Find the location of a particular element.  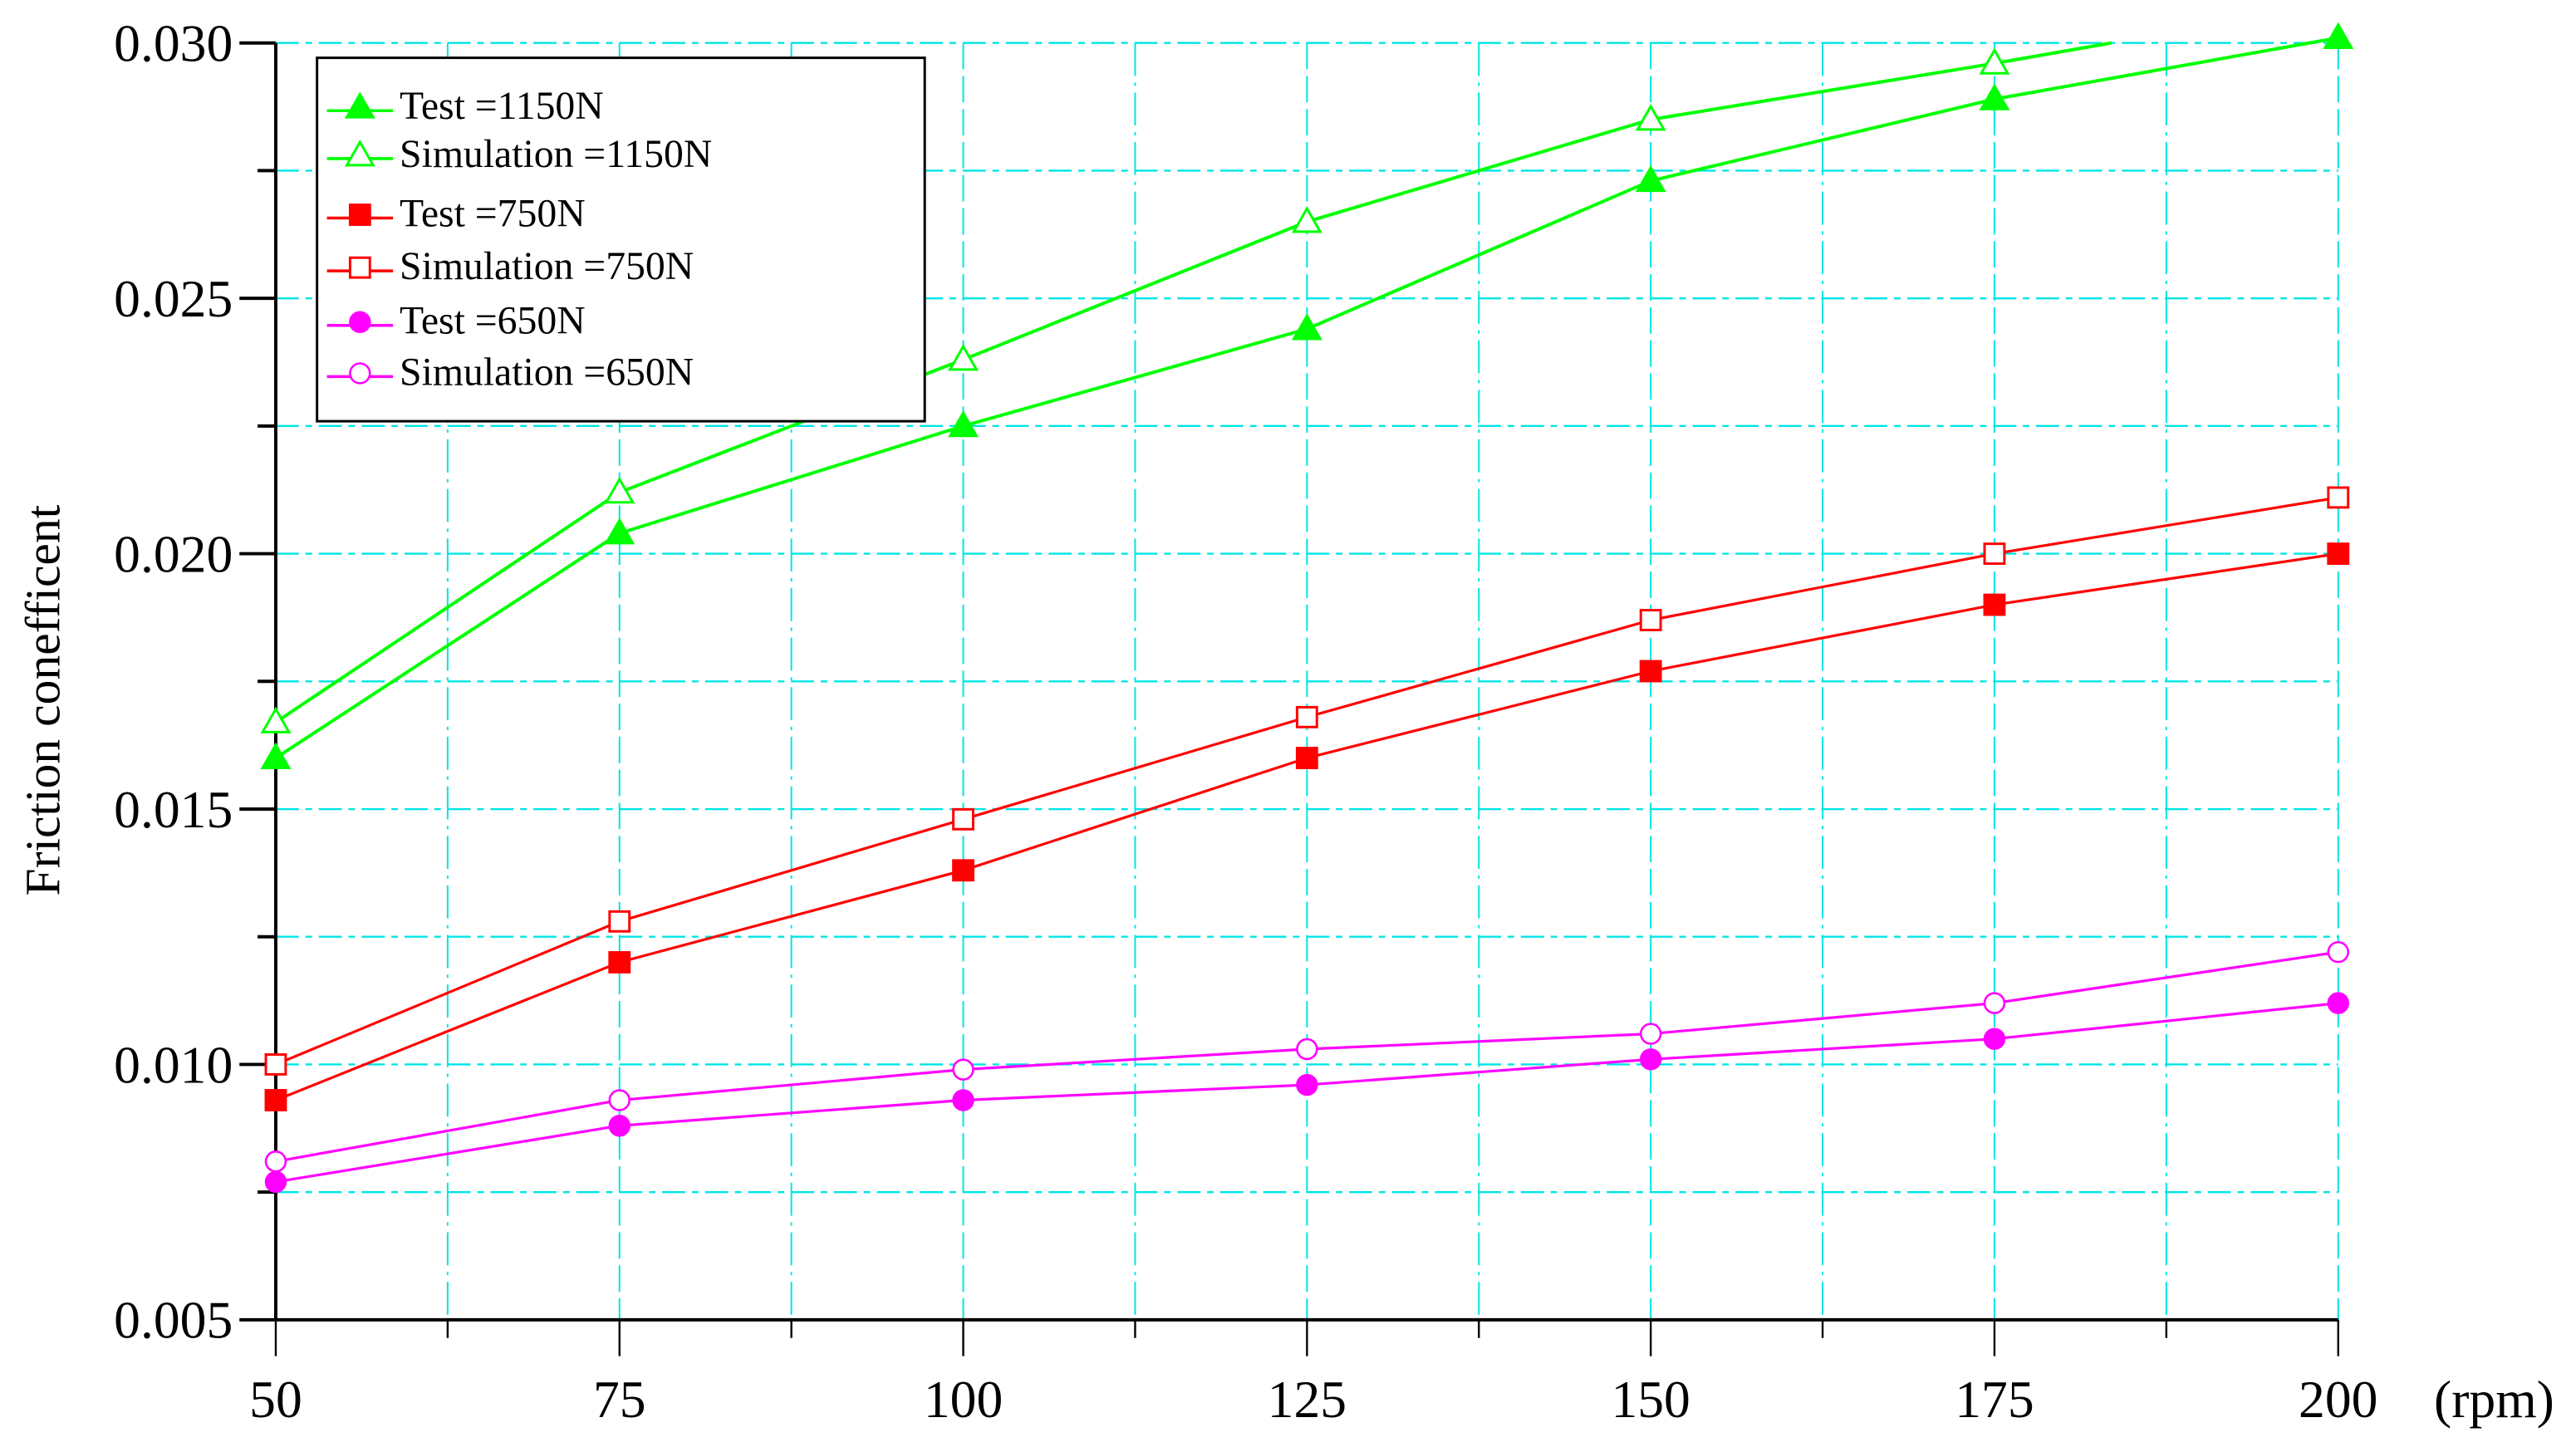

series-test-650n is located at coordinates (1306, 1093).